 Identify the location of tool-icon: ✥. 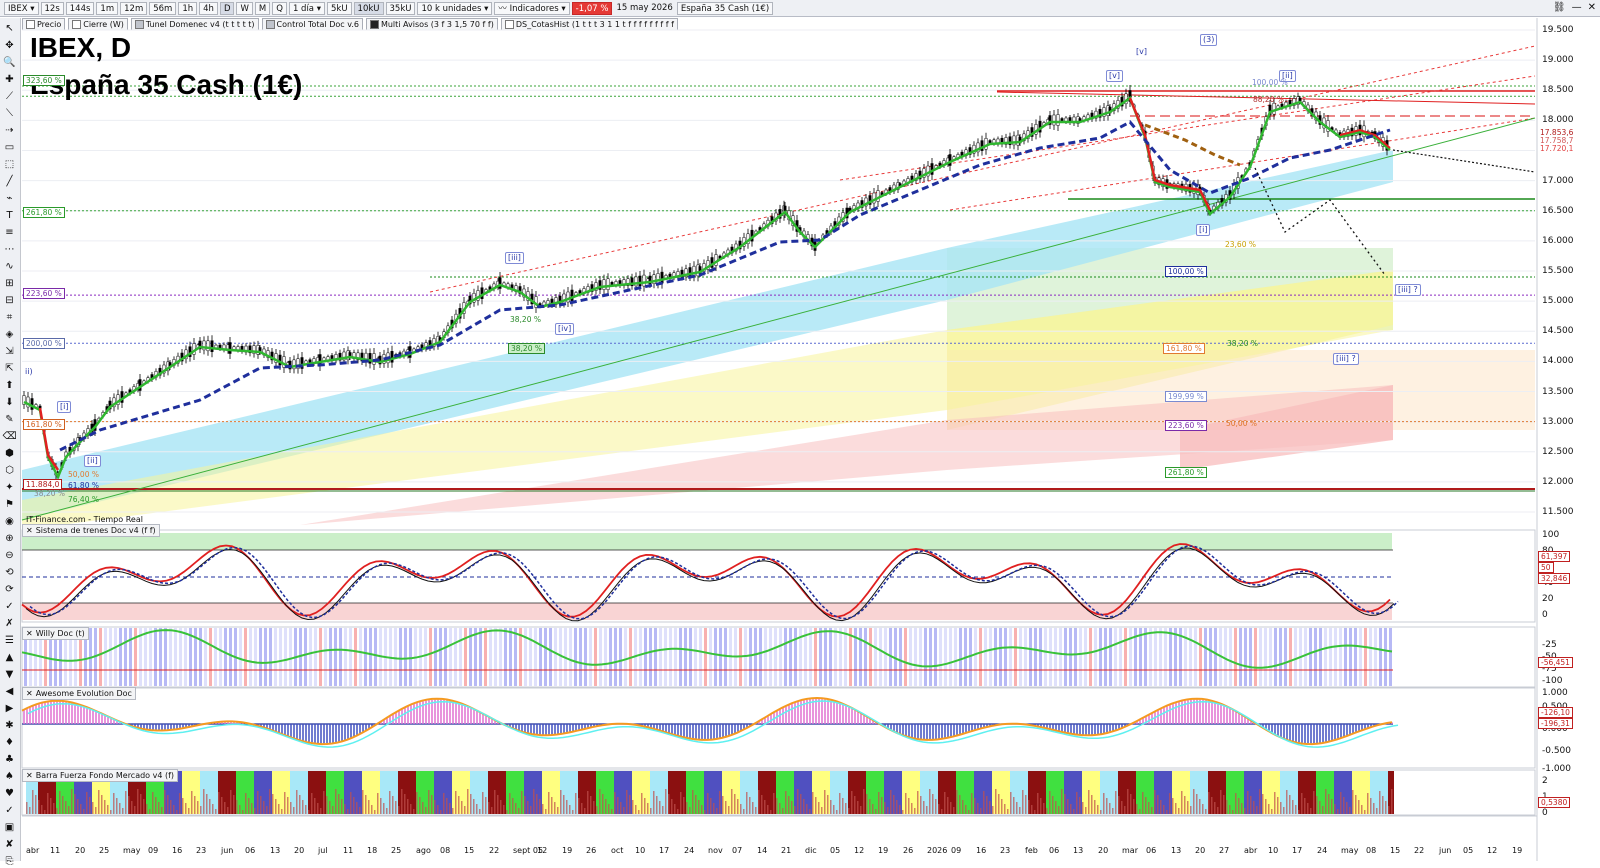
(9, 45).